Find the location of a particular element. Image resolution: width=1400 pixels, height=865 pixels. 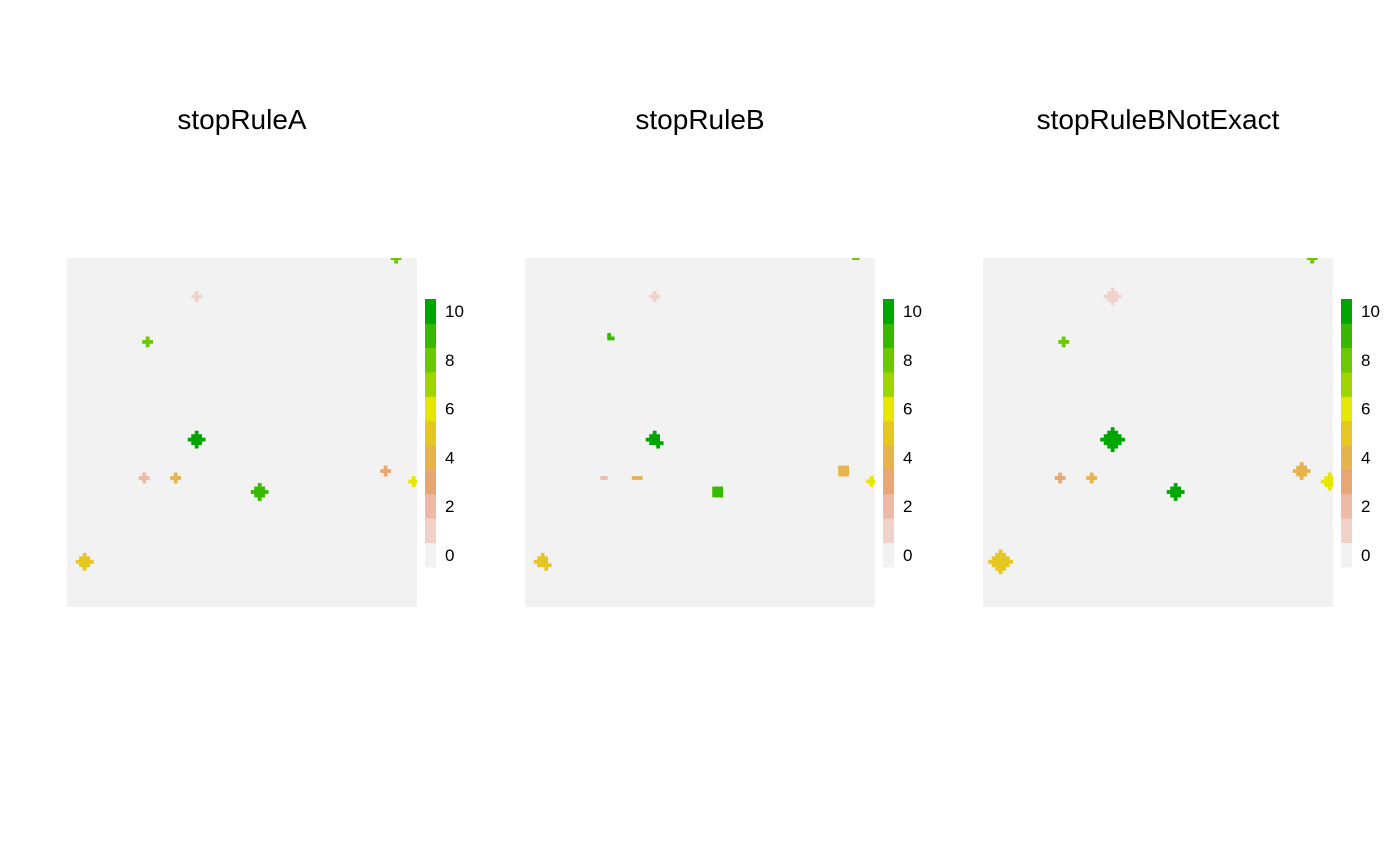

raster-map is located at coordinates (1158, 432).